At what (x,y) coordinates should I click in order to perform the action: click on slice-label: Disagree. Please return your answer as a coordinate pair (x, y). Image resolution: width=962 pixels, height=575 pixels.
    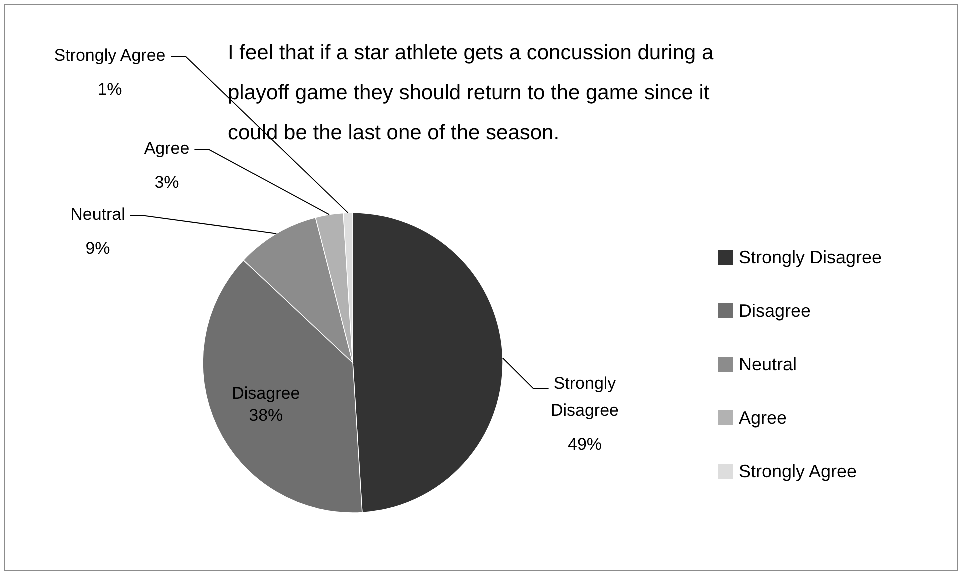
    Looking at the image, I should click on (266, 393).